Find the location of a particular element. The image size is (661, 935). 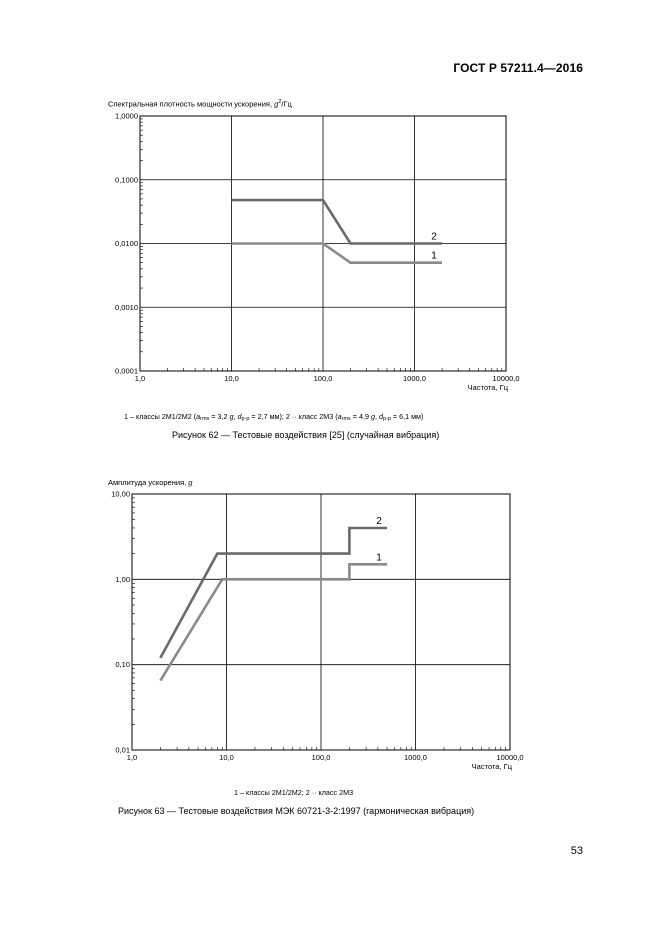

page-number: 53 is located at coordinates (576, 851).